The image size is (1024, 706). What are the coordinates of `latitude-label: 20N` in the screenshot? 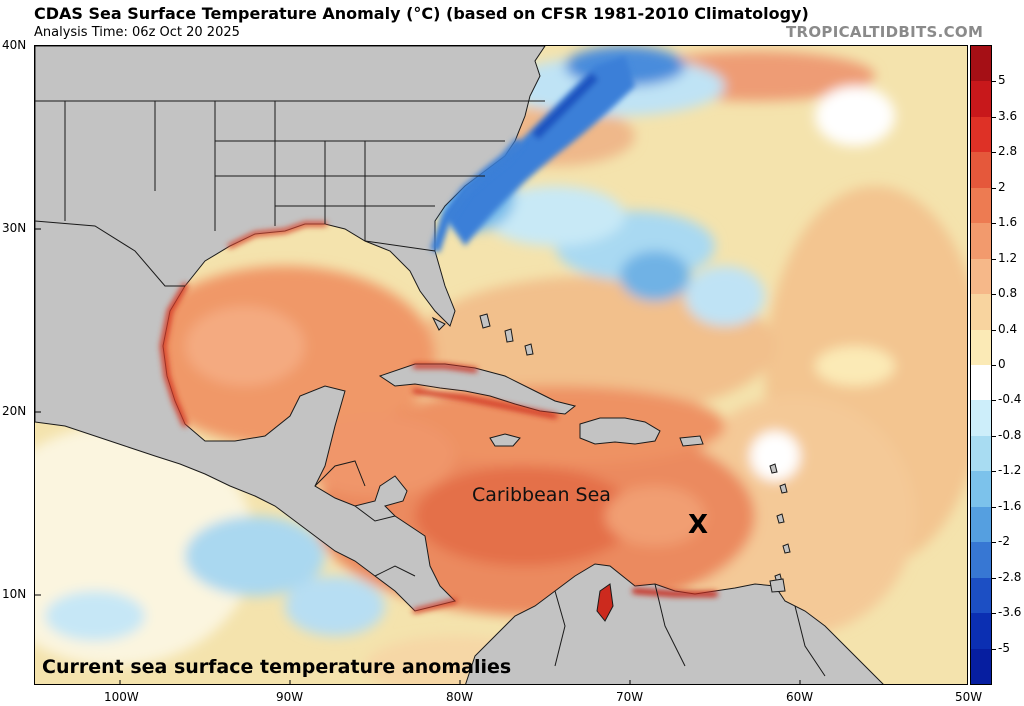 It's located at (14, 411).